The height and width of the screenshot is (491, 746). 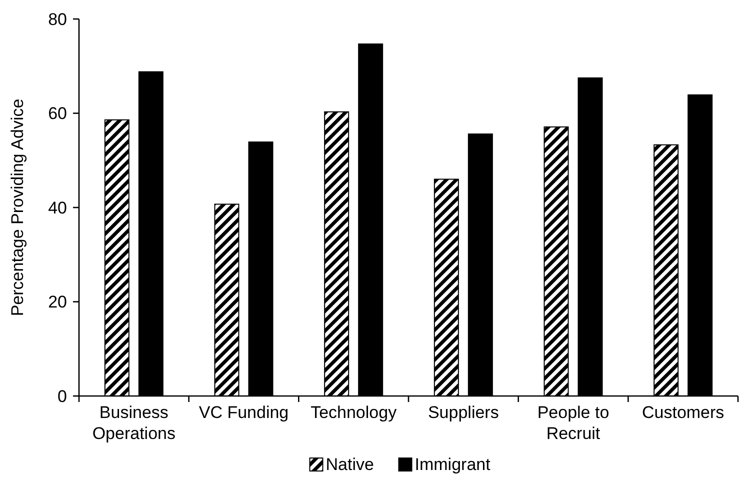 What do you see at coordinates (683, 412) in the screenshot?
I see `x-tick-label: Customers` at bounding box center [683, 412].